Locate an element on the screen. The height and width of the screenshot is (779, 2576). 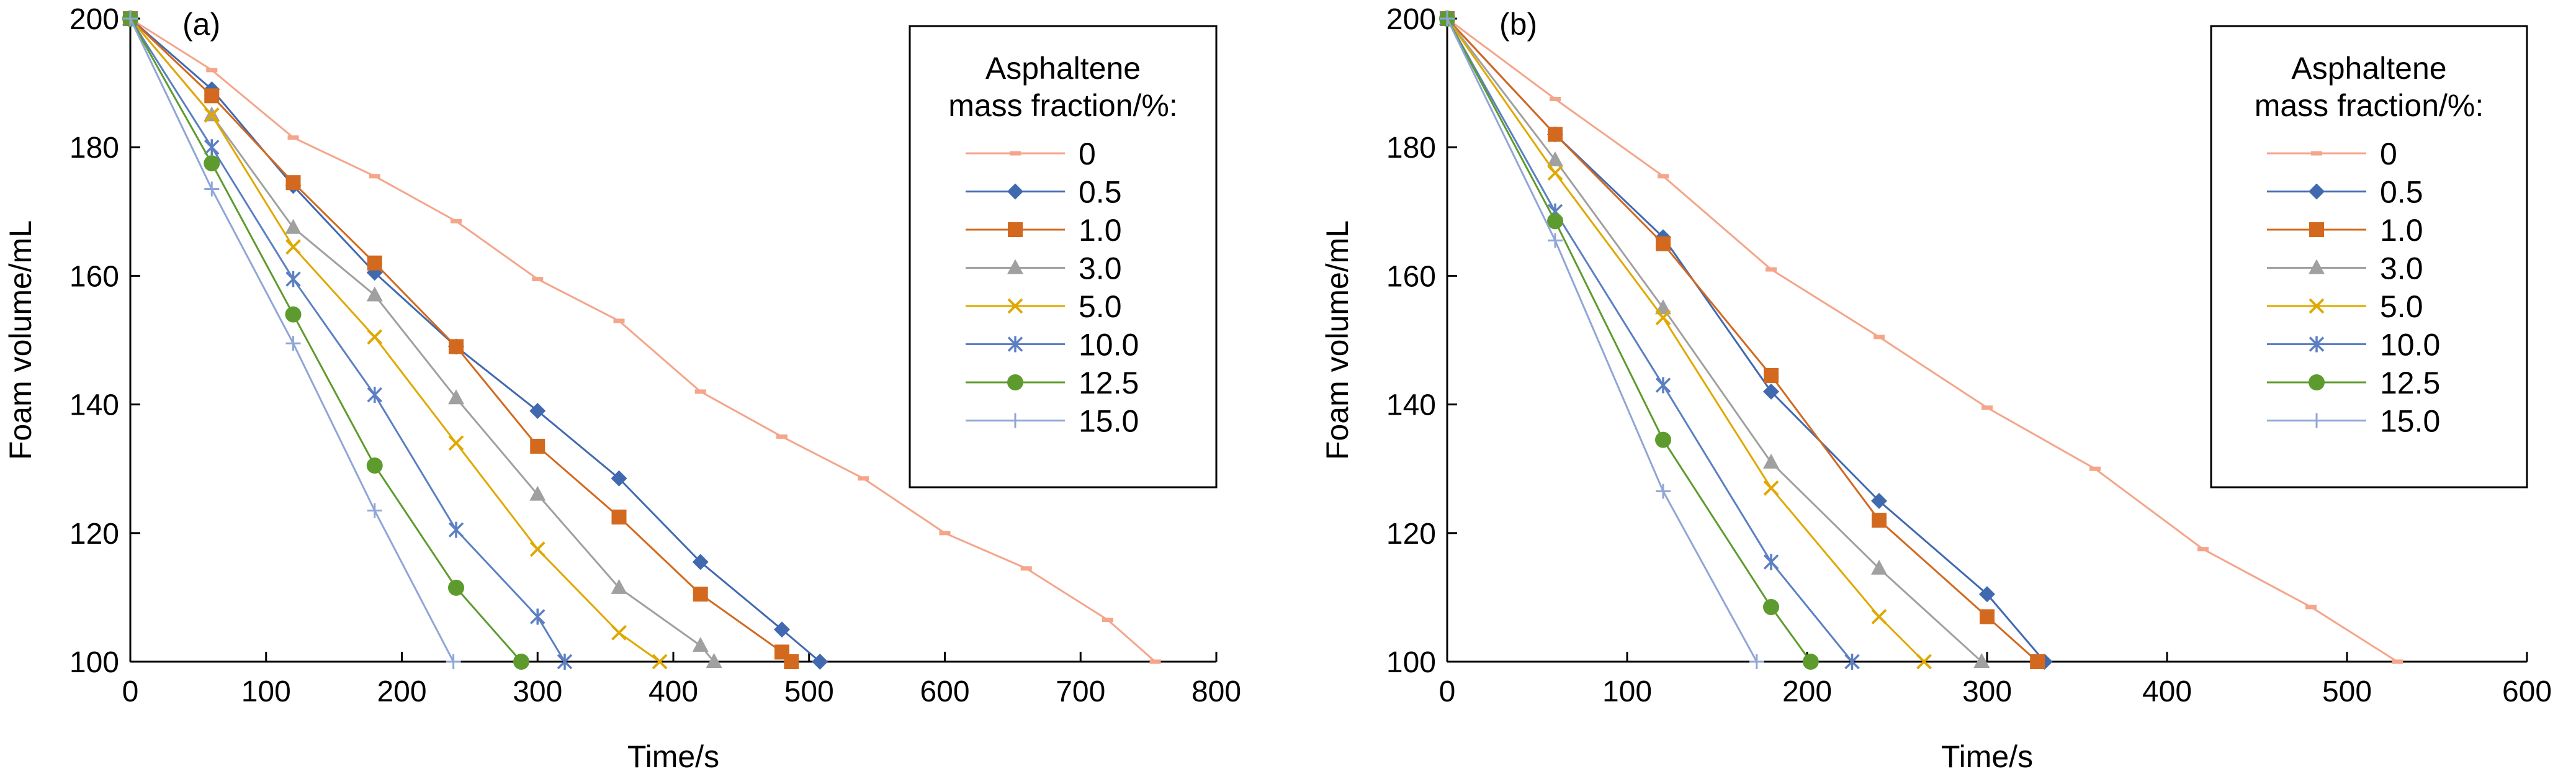
panel-label: (b) is located at coordinates (1518, 24).